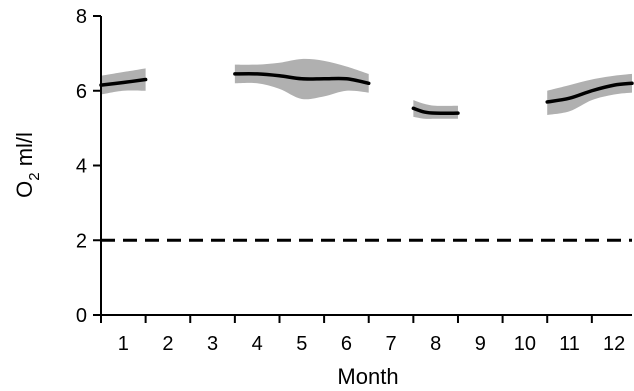 This screenshot has width=634, height=391. Describe the element at coordinates (81, 241) in the screenshot. I see `y-tick-label-2: 2` at that location.